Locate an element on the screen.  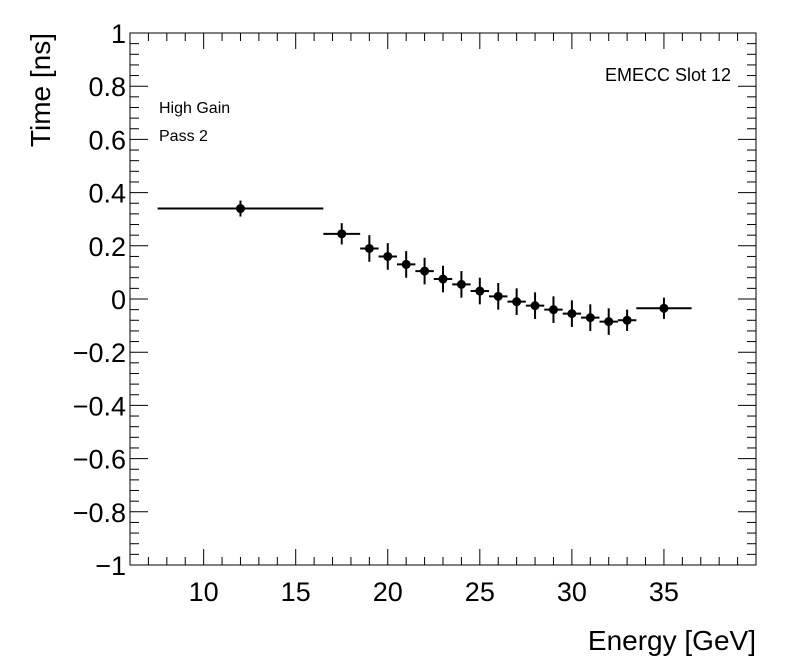
y-tick-label: 0.4 is located at coordinates (107, 194).